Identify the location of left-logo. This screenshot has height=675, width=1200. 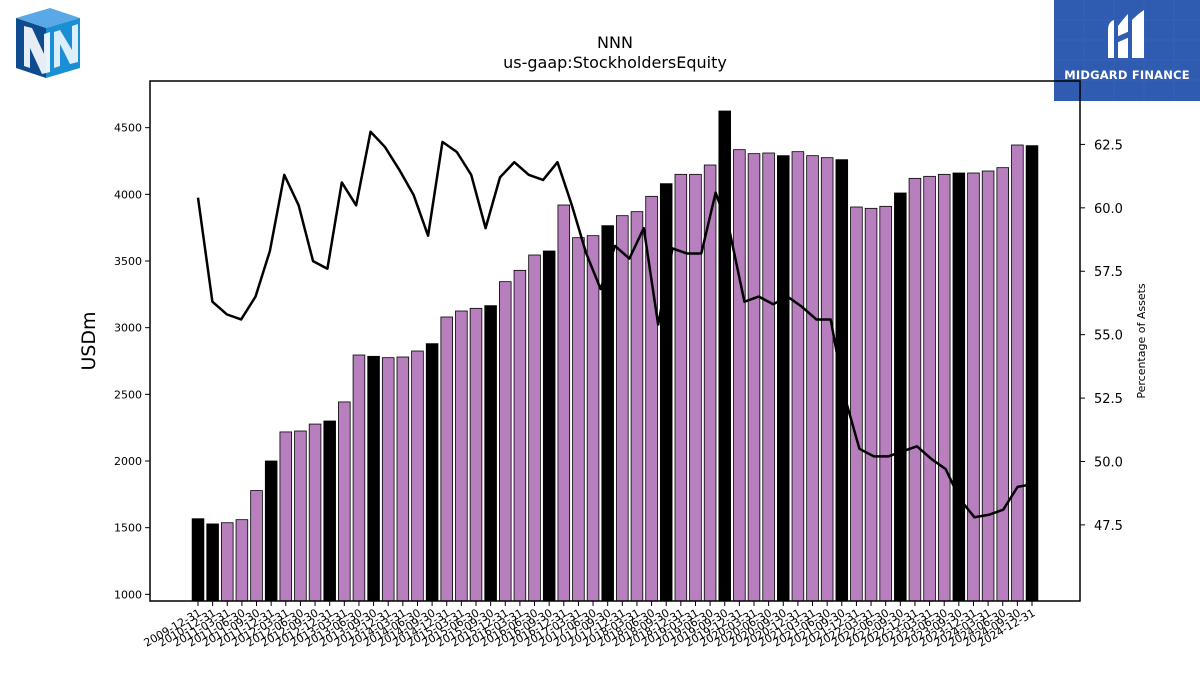
(48, 43).